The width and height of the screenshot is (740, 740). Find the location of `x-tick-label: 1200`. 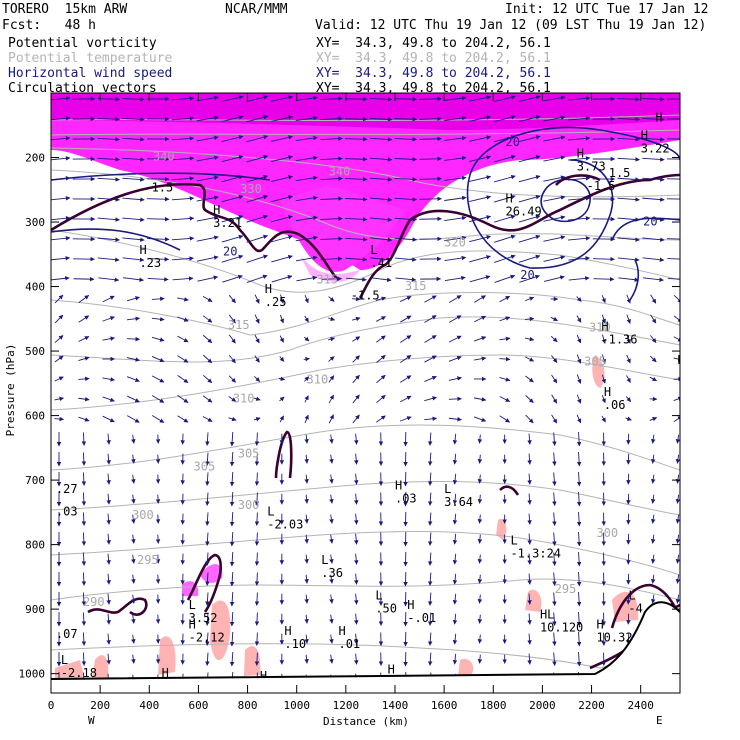

x-tick-label: 1200 is located at coordinates (346, 705).